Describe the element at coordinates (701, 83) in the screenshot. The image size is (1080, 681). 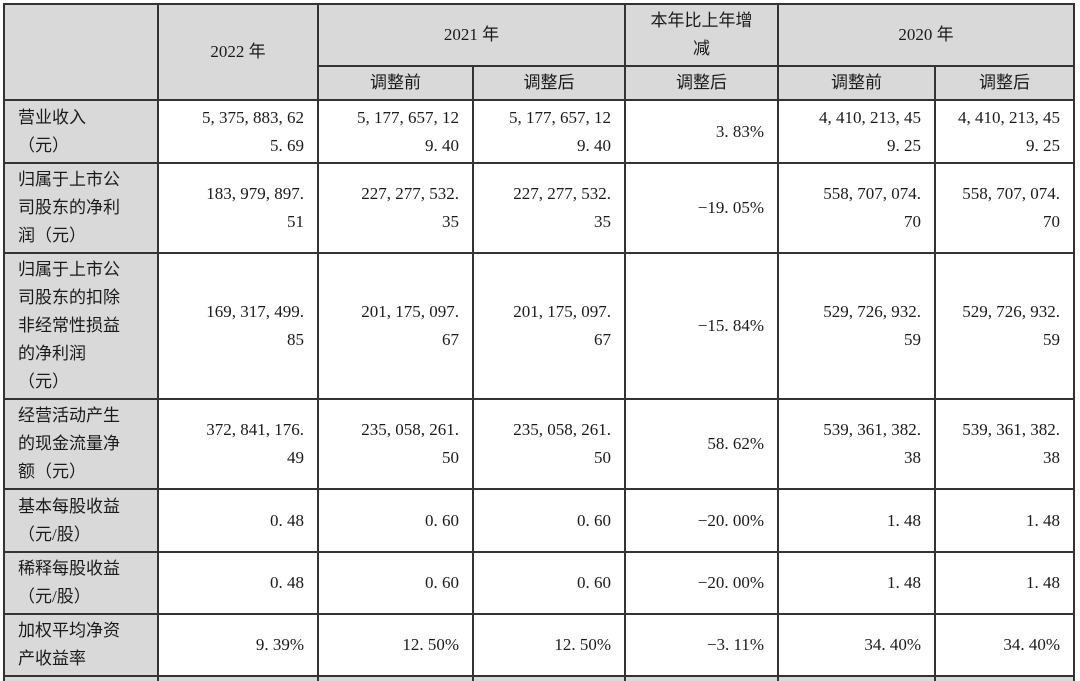
I see `header-change-post: 调整后` at that location.